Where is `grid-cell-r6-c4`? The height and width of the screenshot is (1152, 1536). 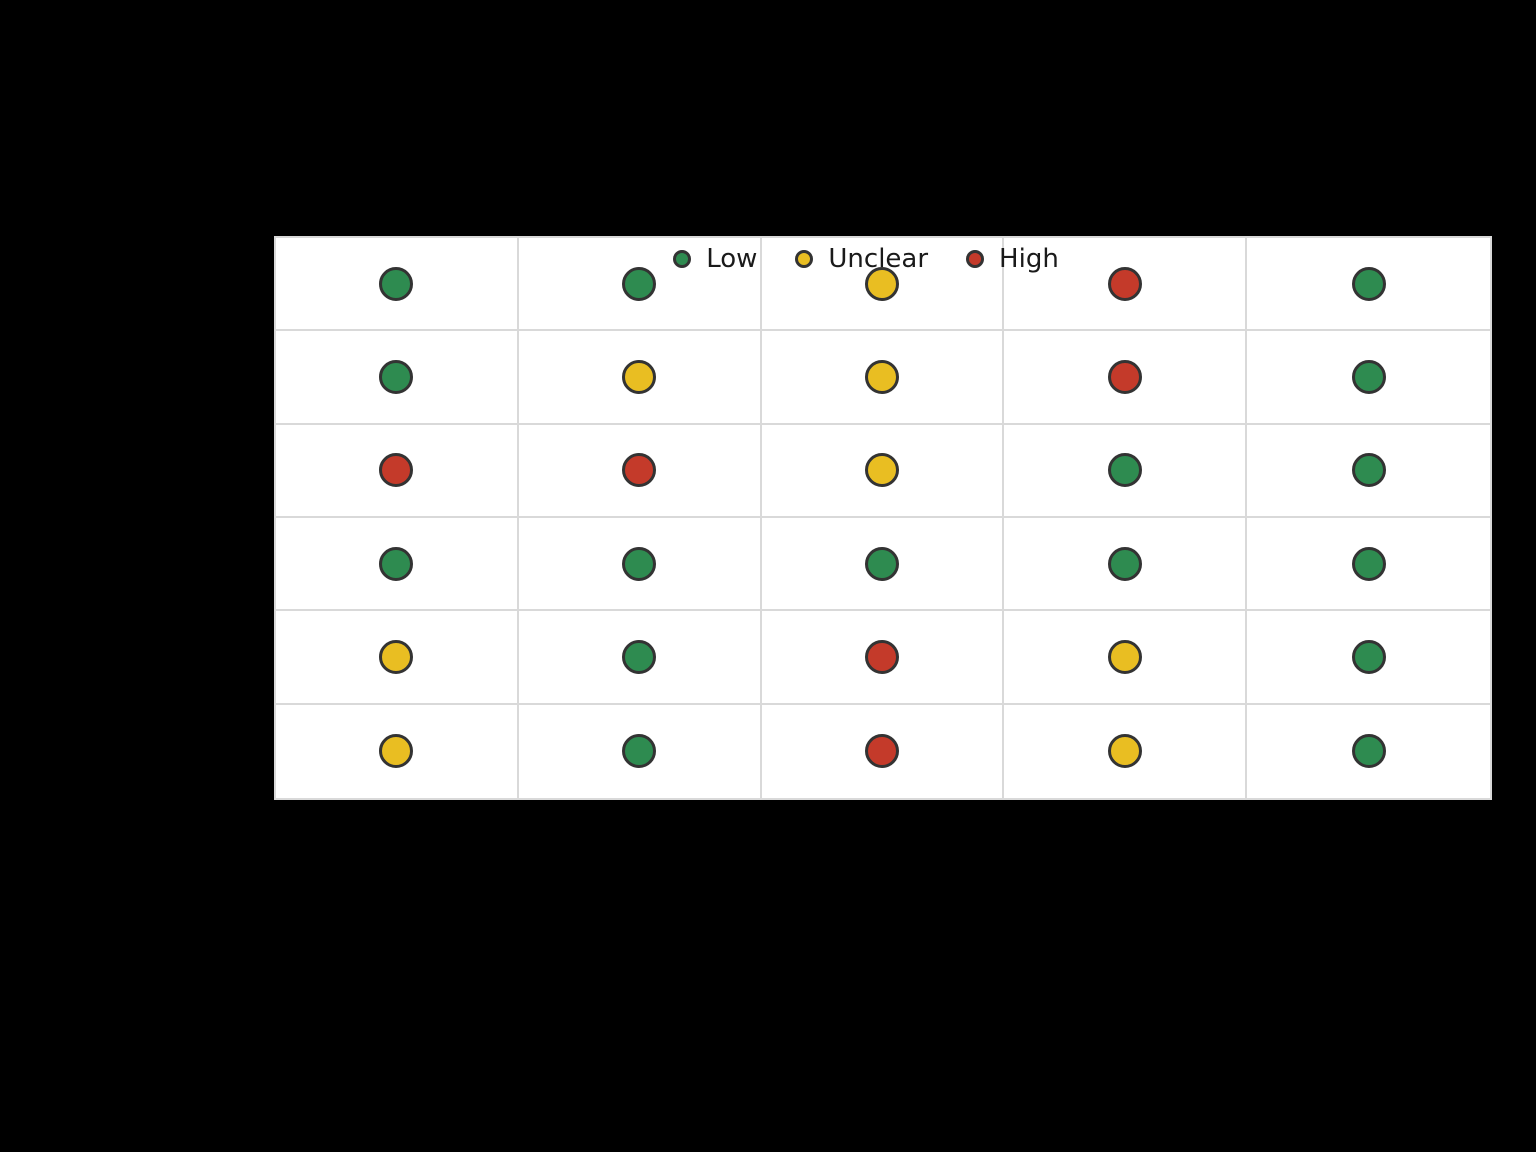 grid-cell-r6-c4 is located at coordinates (1126, 751).